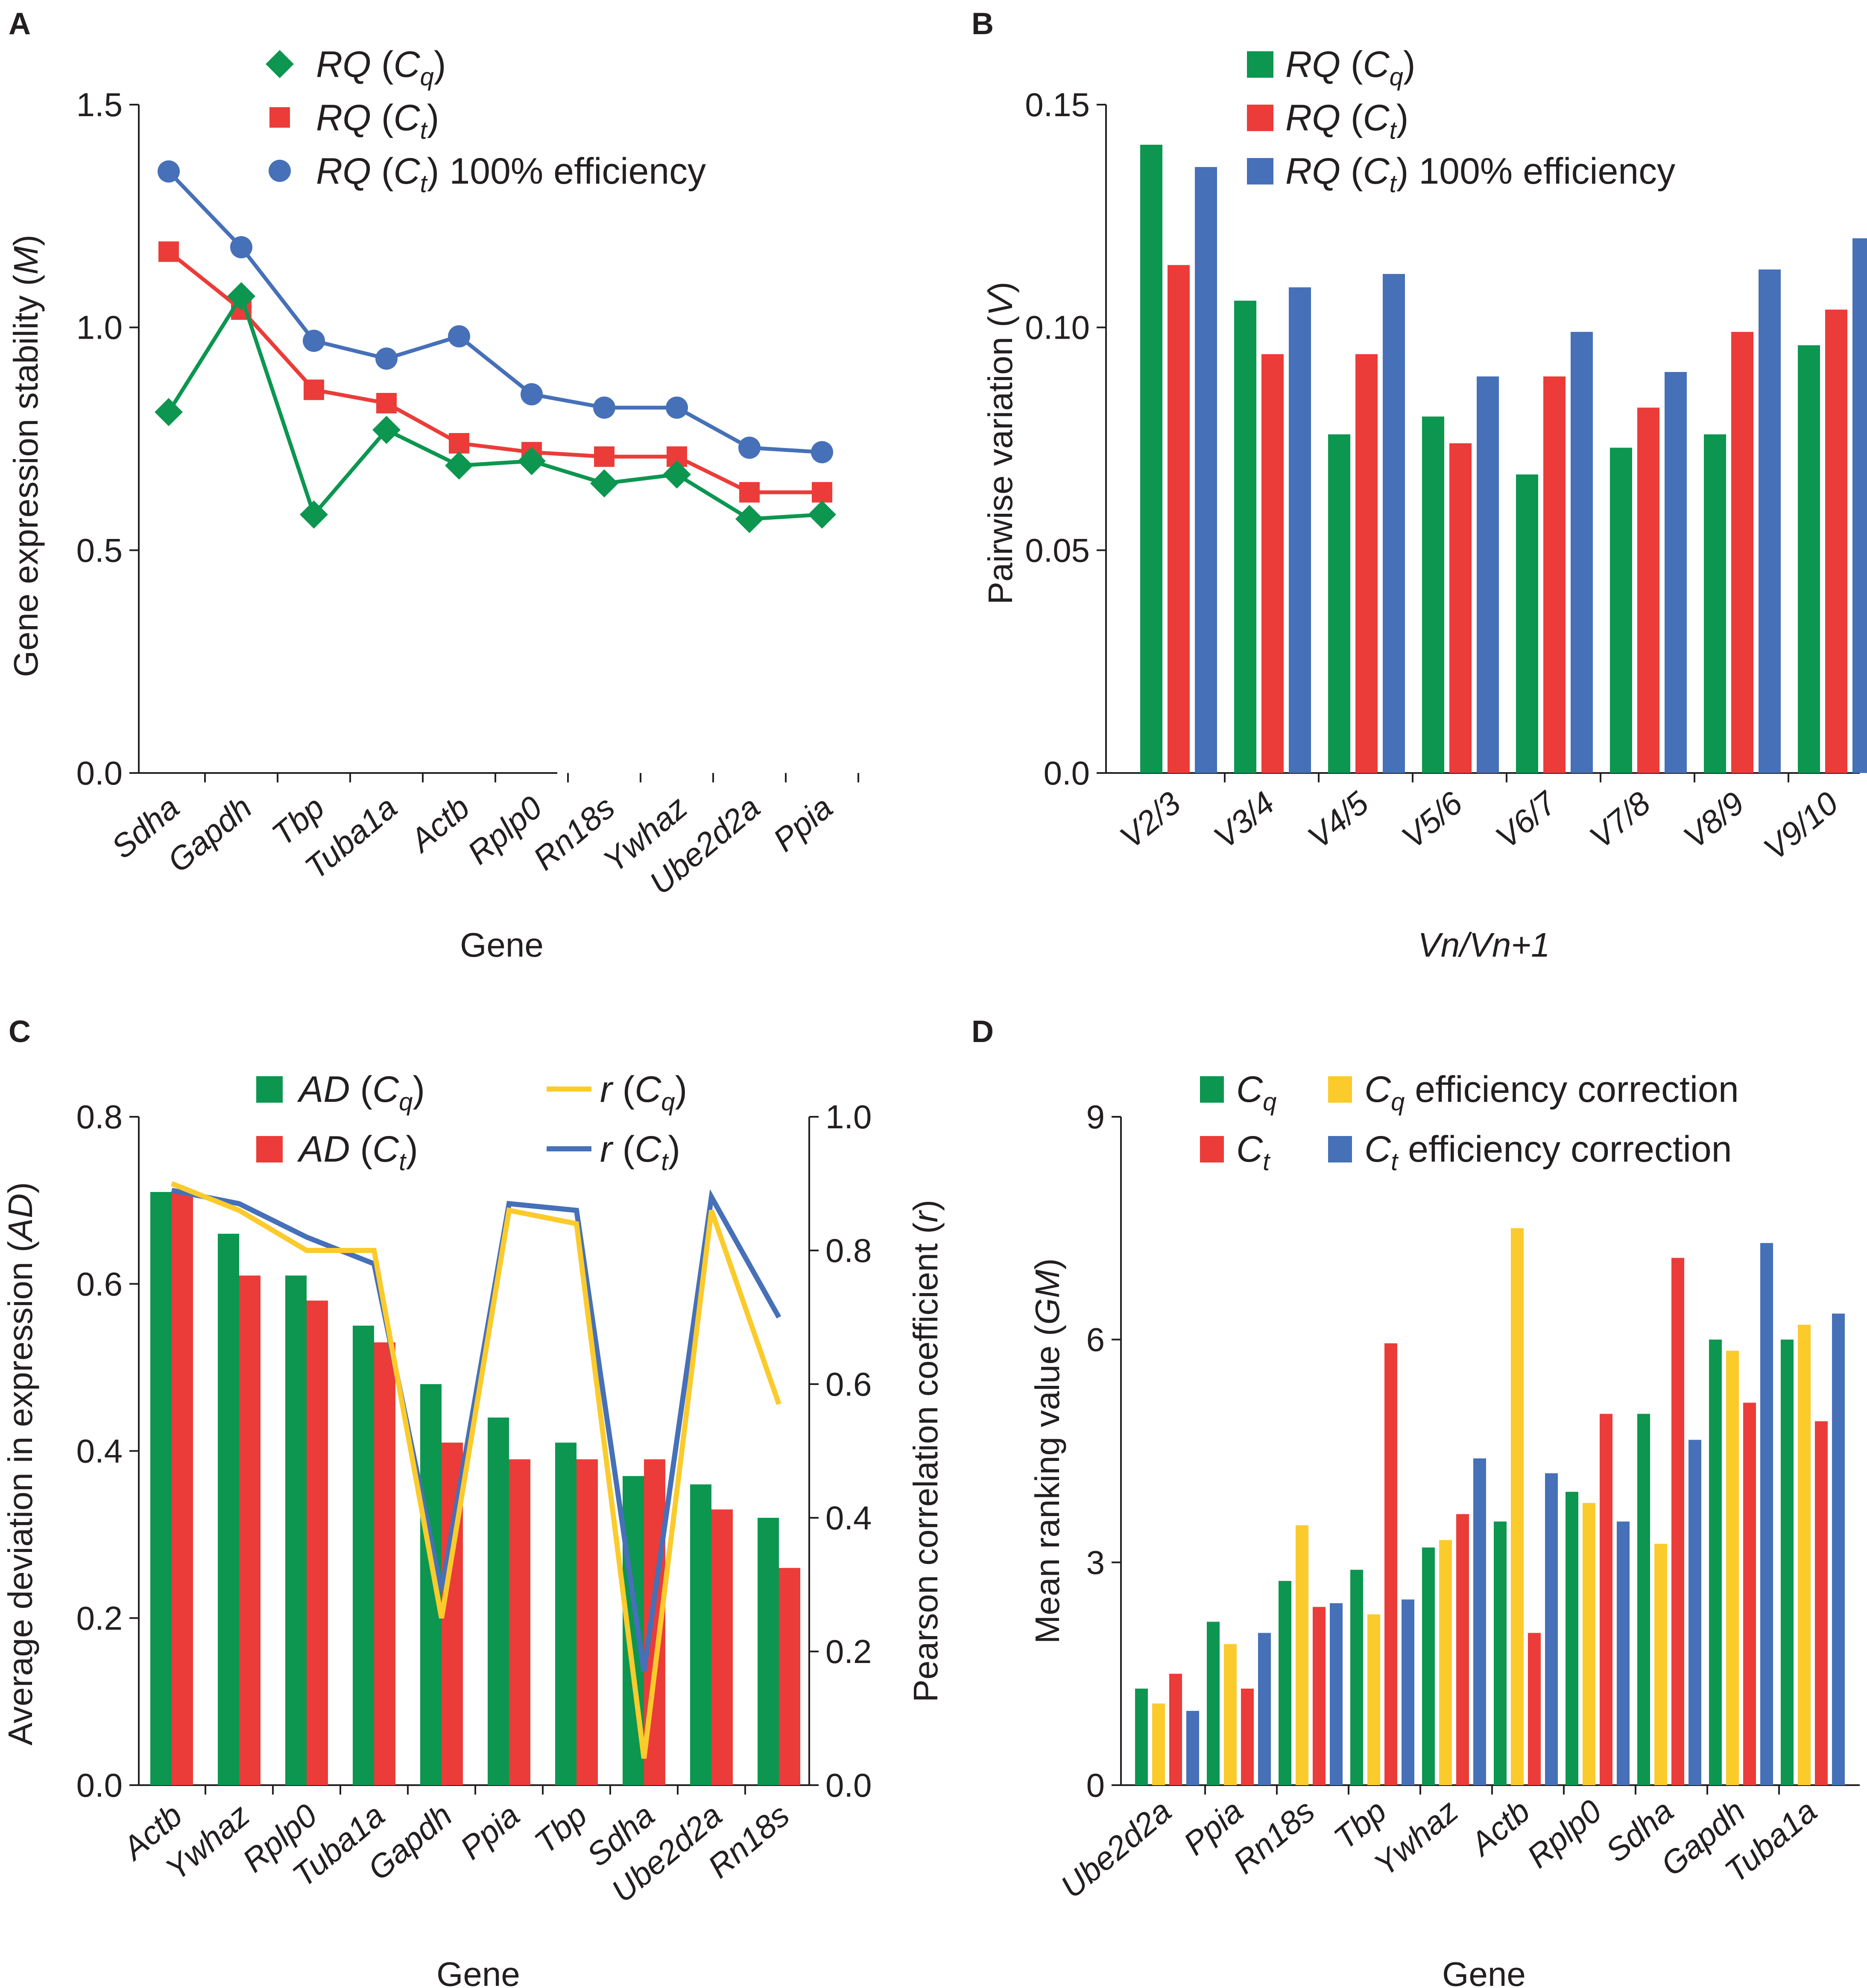 The image size is (1867, 1988). I want to click on bar-cq-efficiency-correction-rplp0, so click(1589, 1644).